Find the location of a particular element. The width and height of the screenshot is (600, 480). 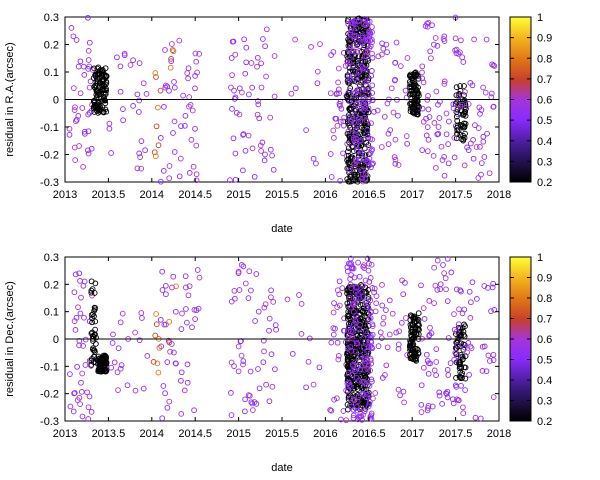

colorbar-tick-label: 0.7 is located at coordinates (544, 320).